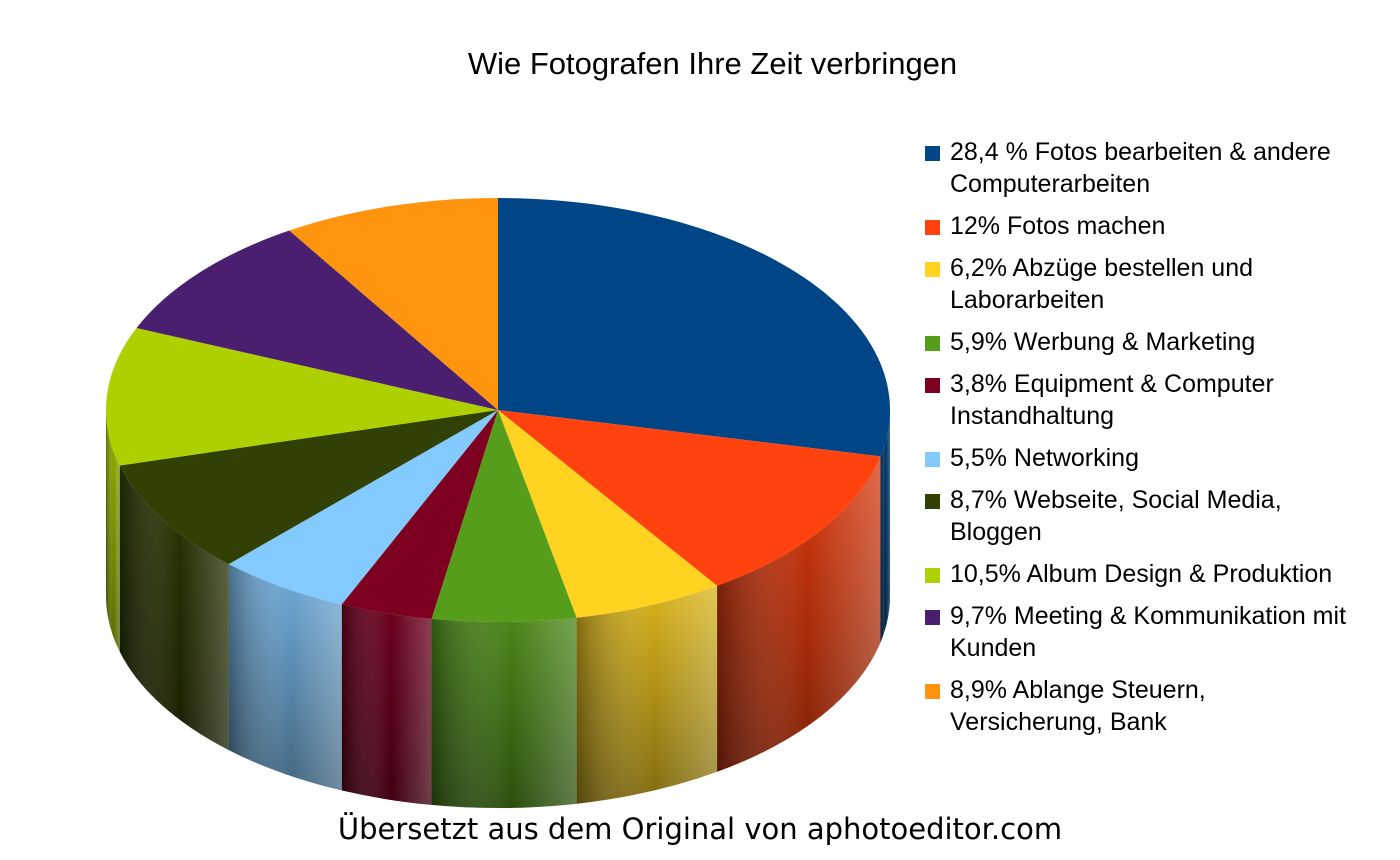 The width and height of the screenshot is (1400, 860). What do you see at coordinates (1102, 284) in the screenshot?
I see `legend-label: 6,2% Abzüge bestellen und Laborarbeiten` at bounding box center [1102, 284].